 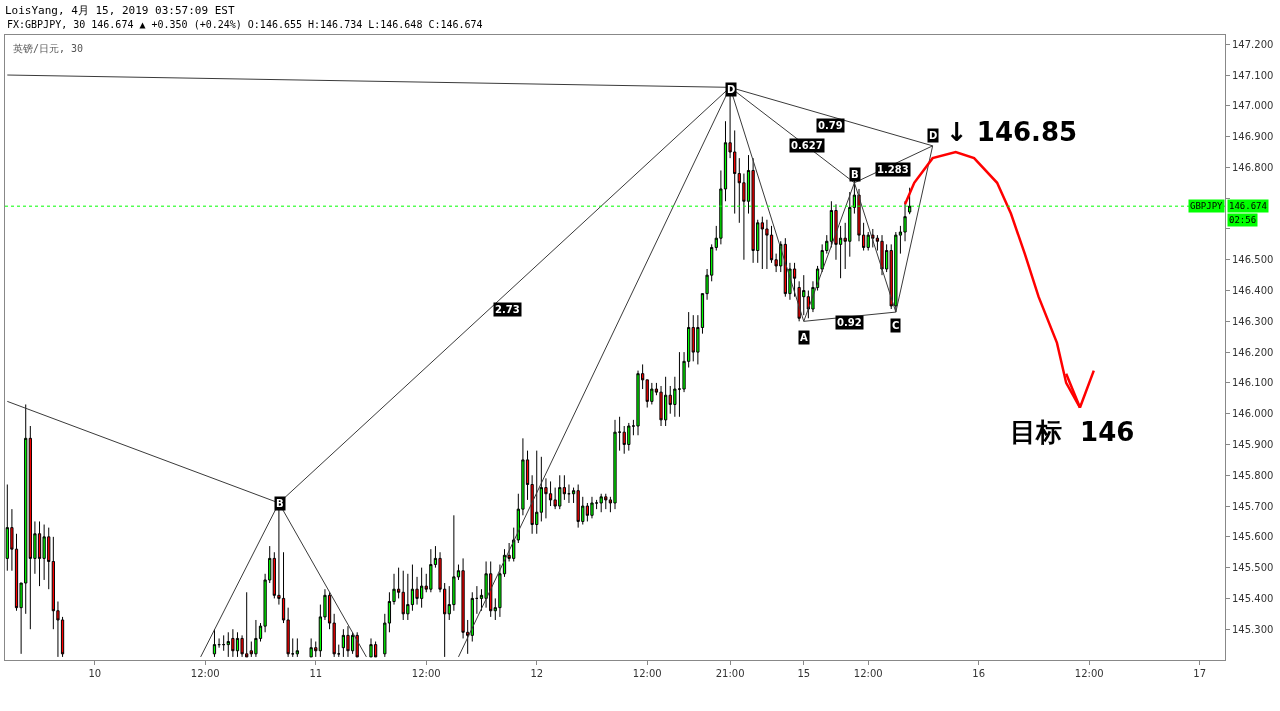 I want to click on annotation: A, so click(x=804, y=337).